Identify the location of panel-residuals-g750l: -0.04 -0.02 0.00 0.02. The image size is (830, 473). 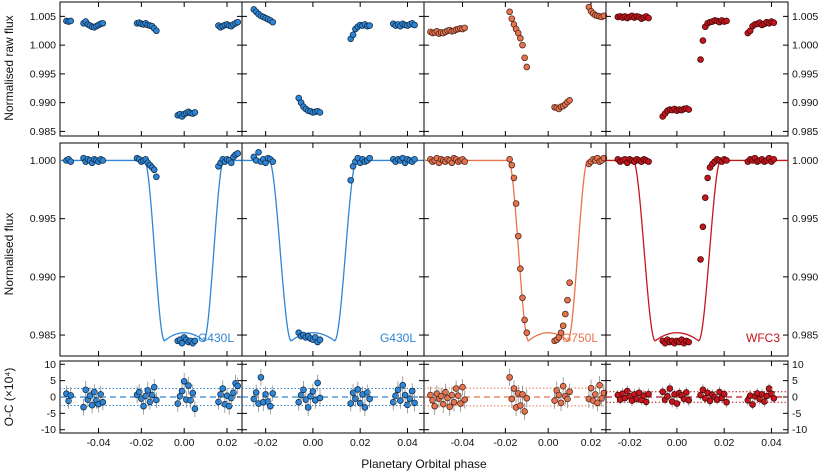
(515, 404).